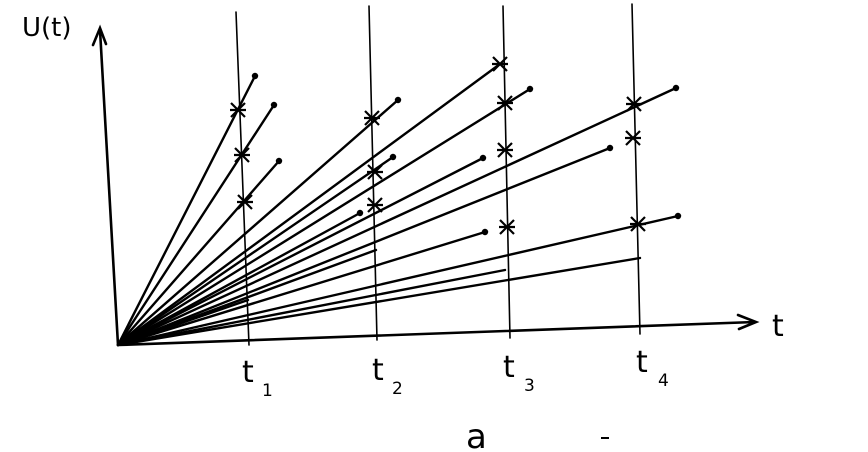 Image resolution: width=868 pixels, height=452 pixels. I want to click on y-axis, so click(109, 187).